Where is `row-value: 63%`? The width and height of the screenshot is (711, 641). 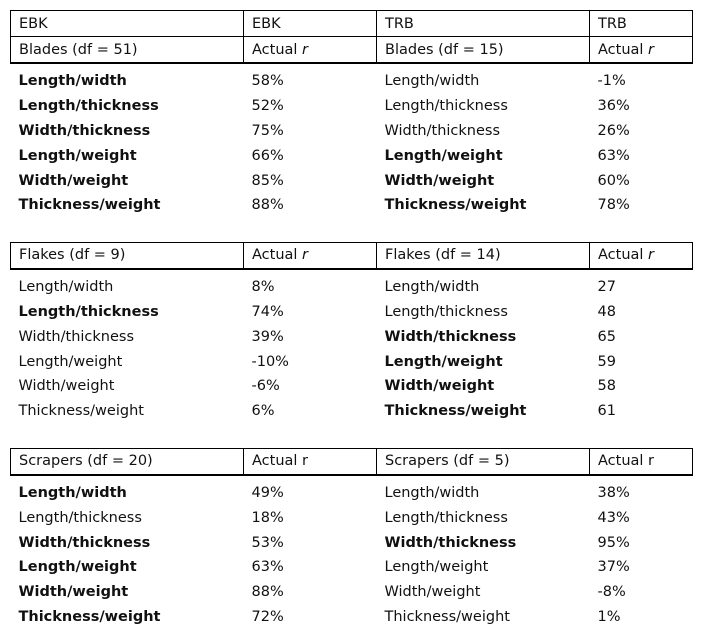 row-value: 63% is located at coordinates (267, 567).